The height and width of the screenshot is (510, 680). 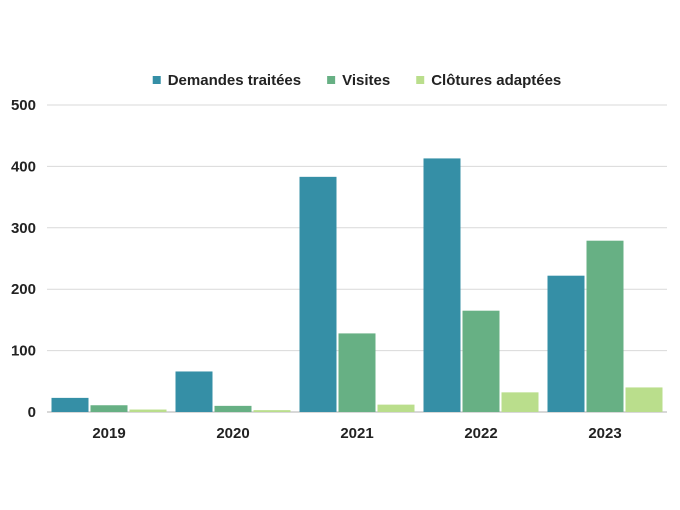 I want to click on legend-item-1: Demandes traitées, so click(x=226, y=80).